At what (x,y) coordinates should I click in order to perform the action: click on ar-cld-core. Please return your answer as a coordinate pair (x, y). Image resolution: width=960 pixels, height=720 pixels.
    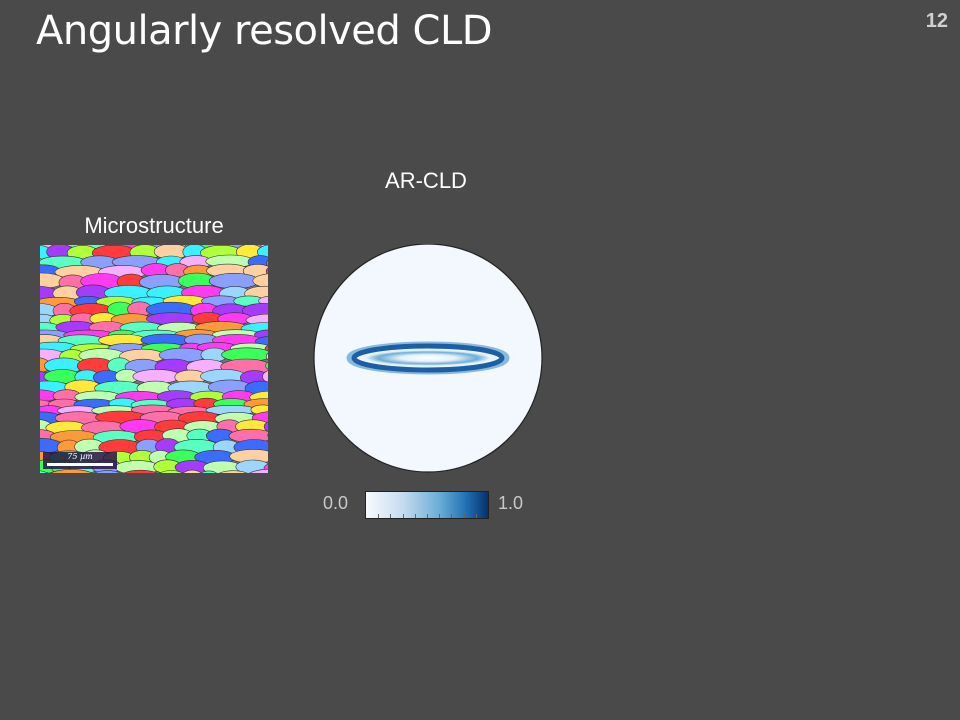
    Looking at the image, I should click on (428, 358).